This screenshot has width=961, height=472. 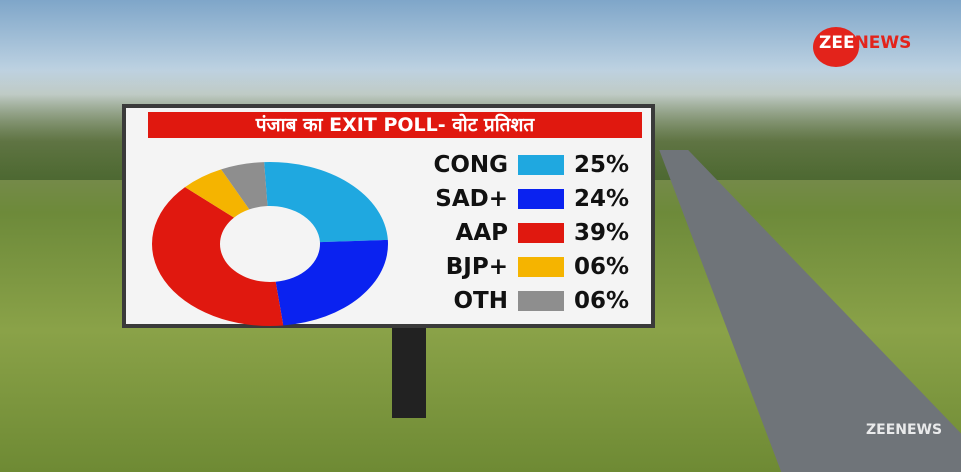 I want to click on slice-sad-plus, so click(x=331, y=282).